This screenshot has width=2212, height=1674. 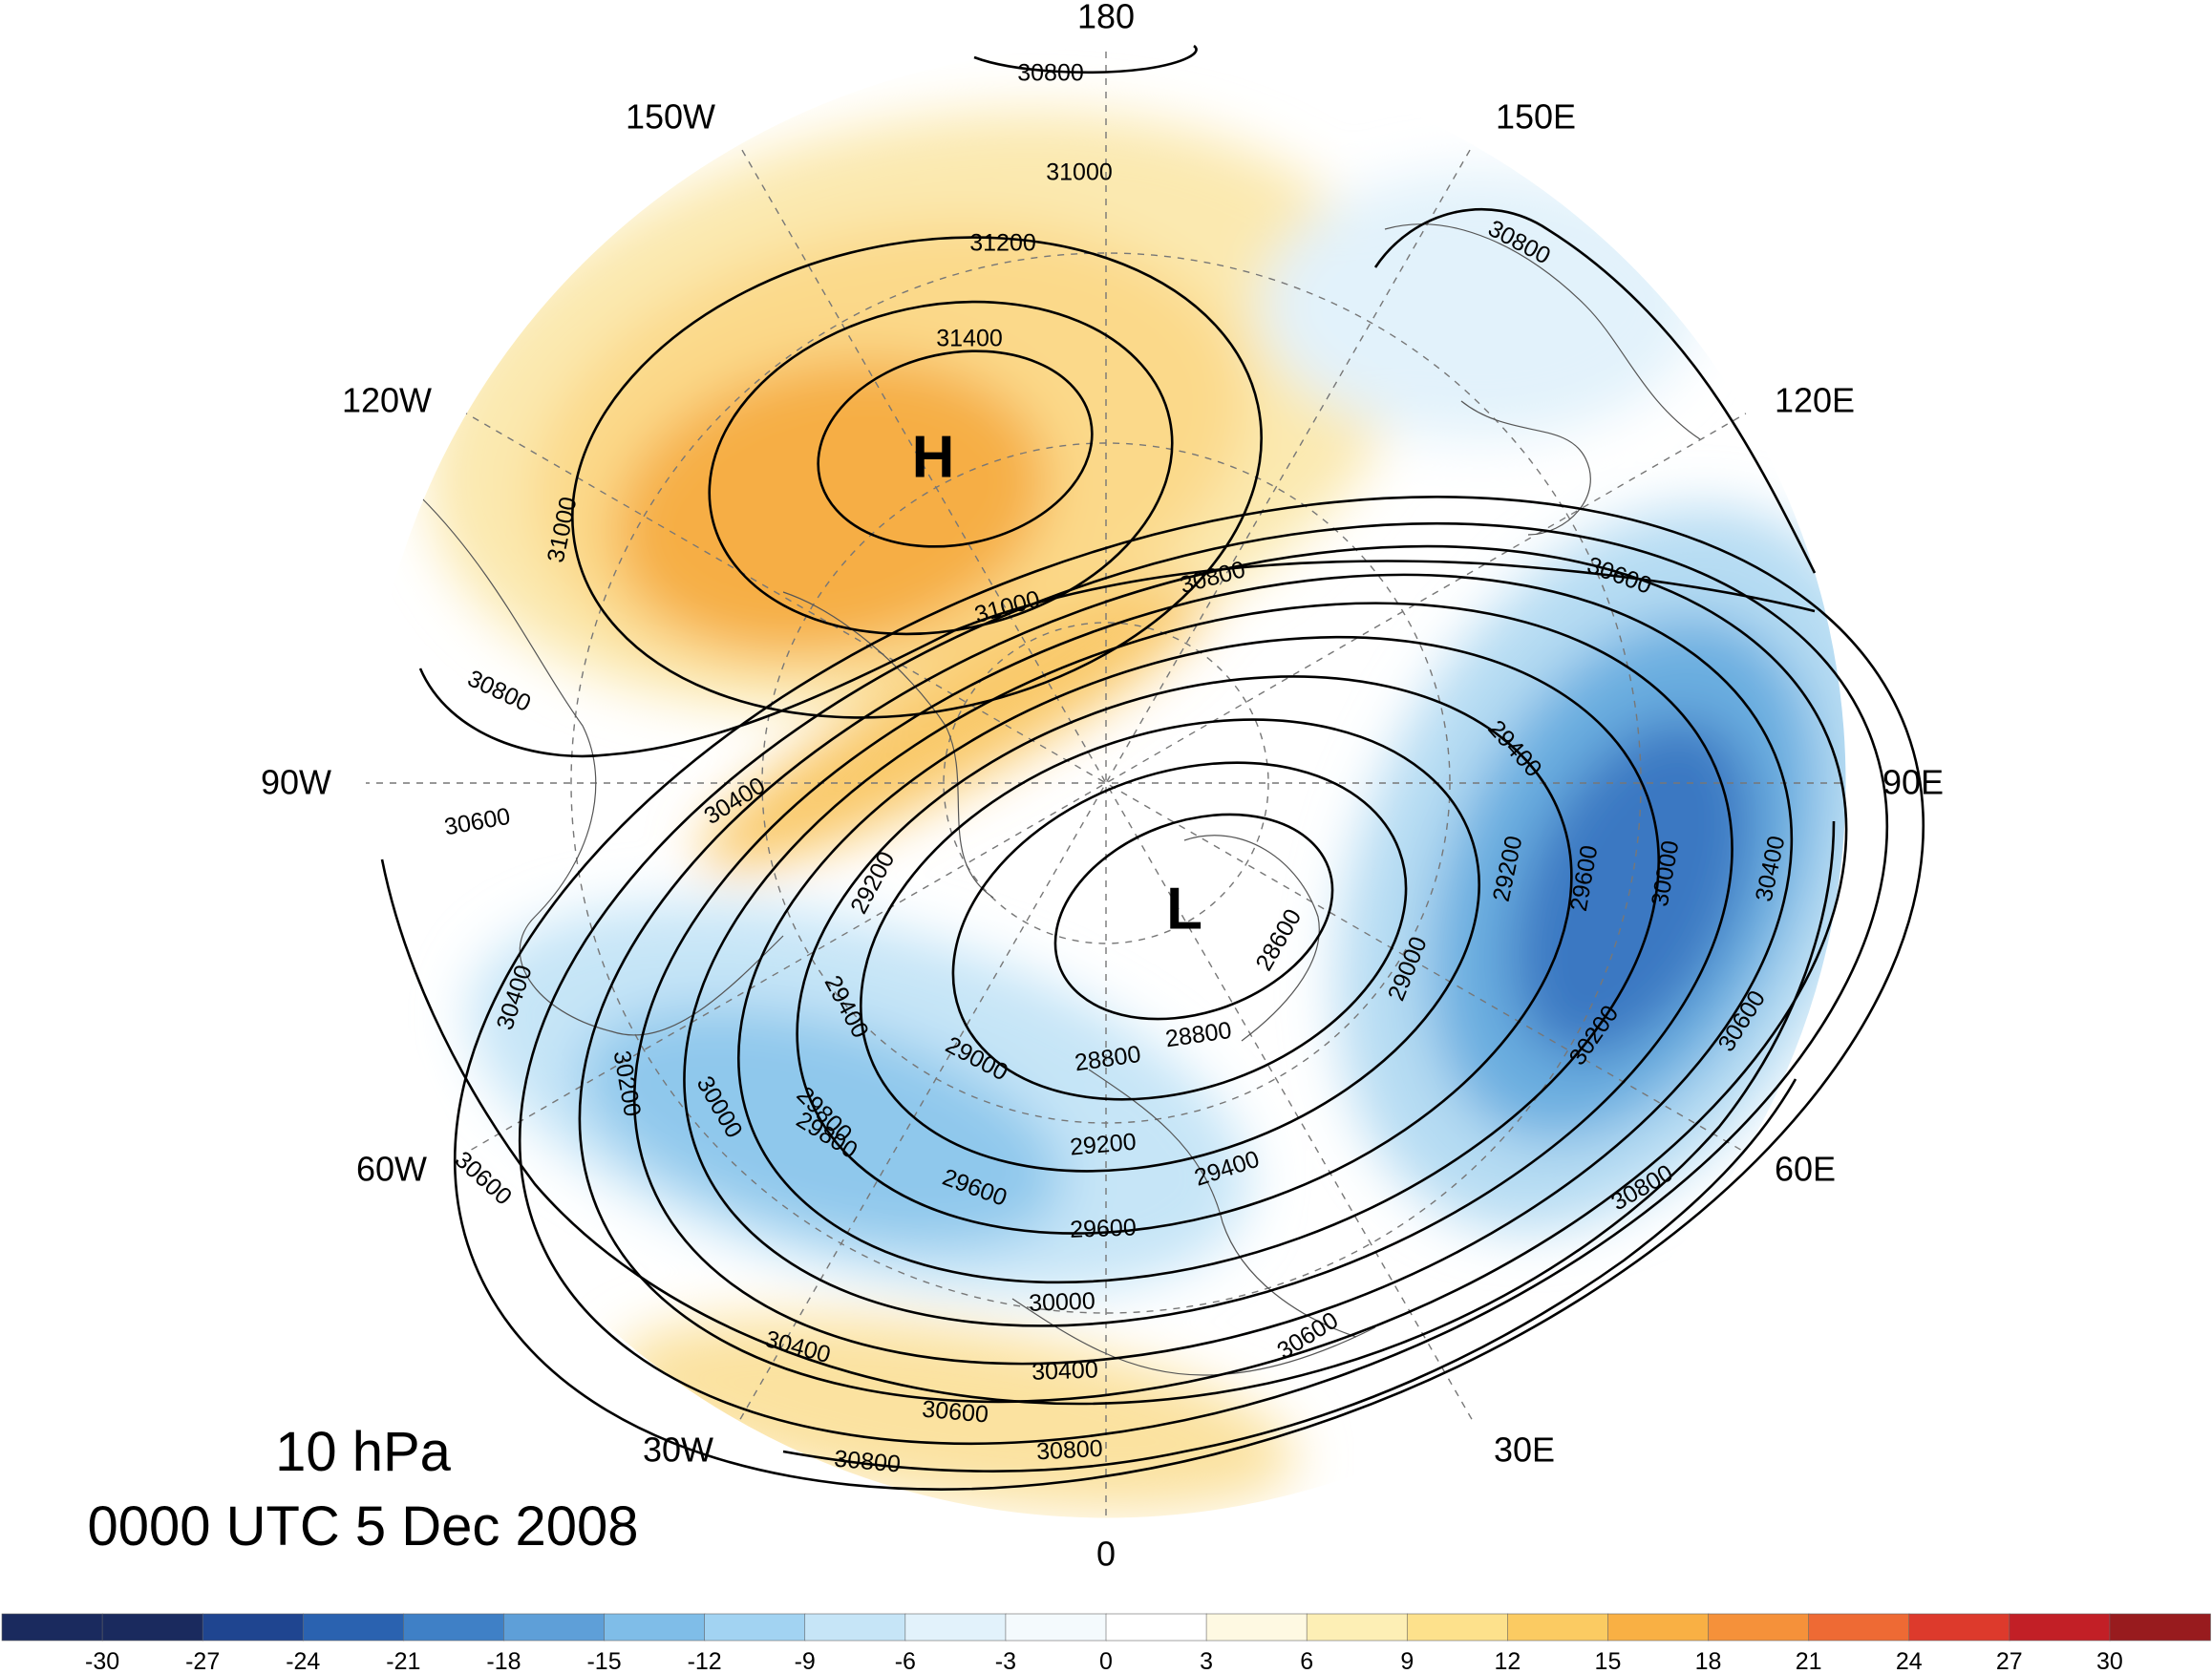 I want to click on colorbar-label: -24, so click(x=303, y=1661).